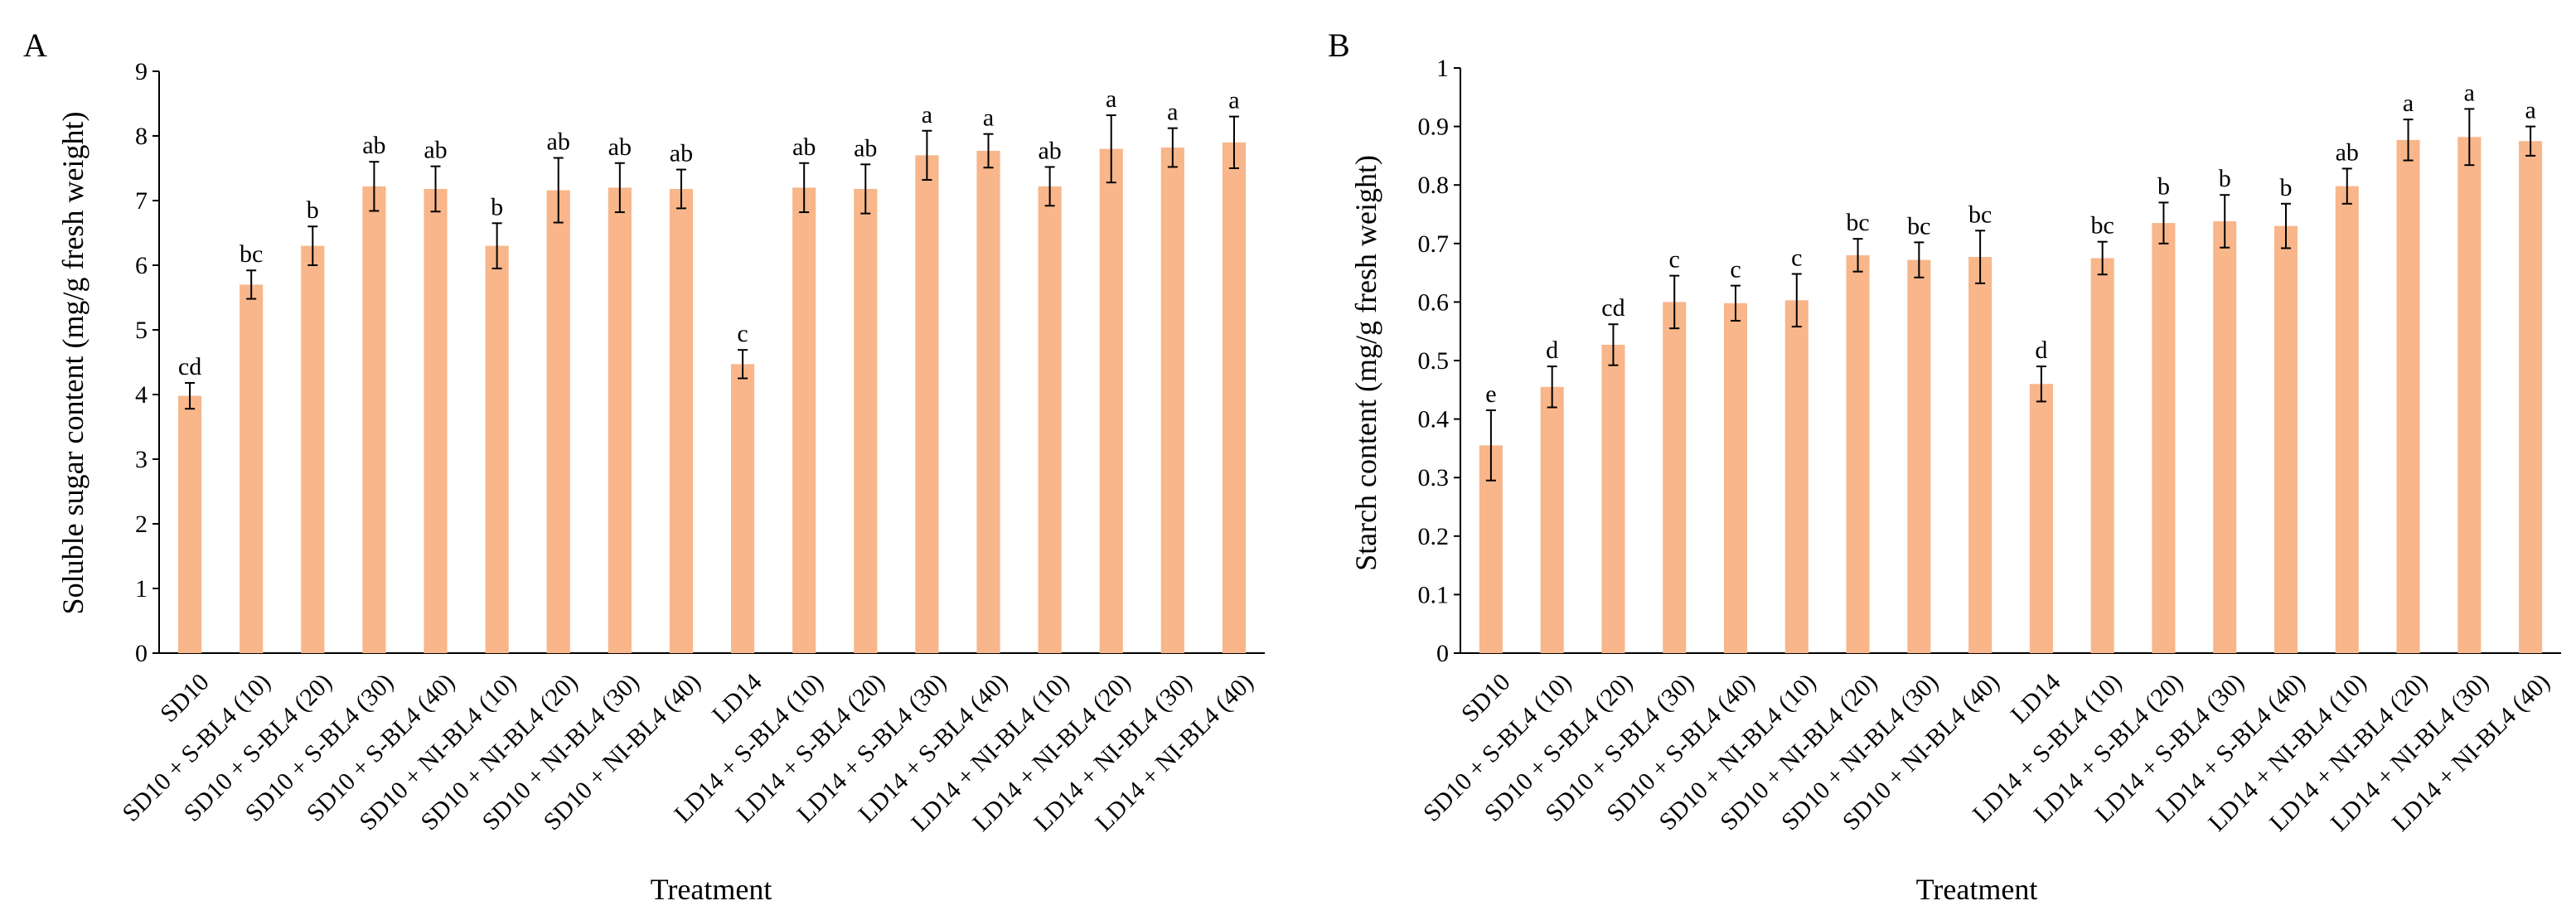 Image resolution: width=2576 pixels, height=920 pixels. What do you see at coordinates (1434, 477) in the screenshot?
I see `panel-b-y-tick-label: 0.3` at bounding box center [1434, 477].